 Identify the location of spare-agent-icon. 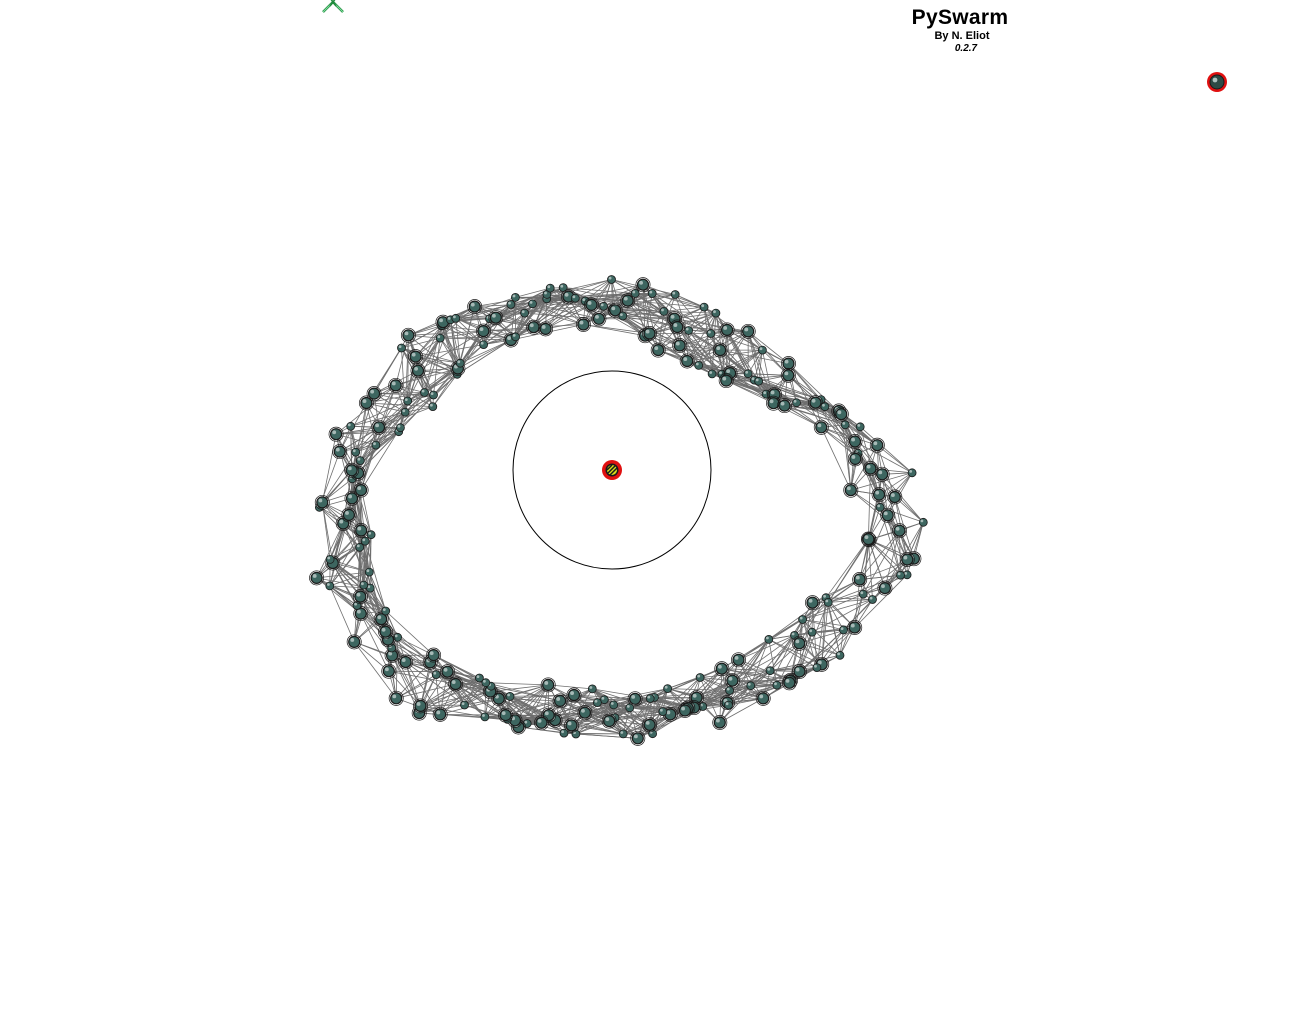
(1217, 82).